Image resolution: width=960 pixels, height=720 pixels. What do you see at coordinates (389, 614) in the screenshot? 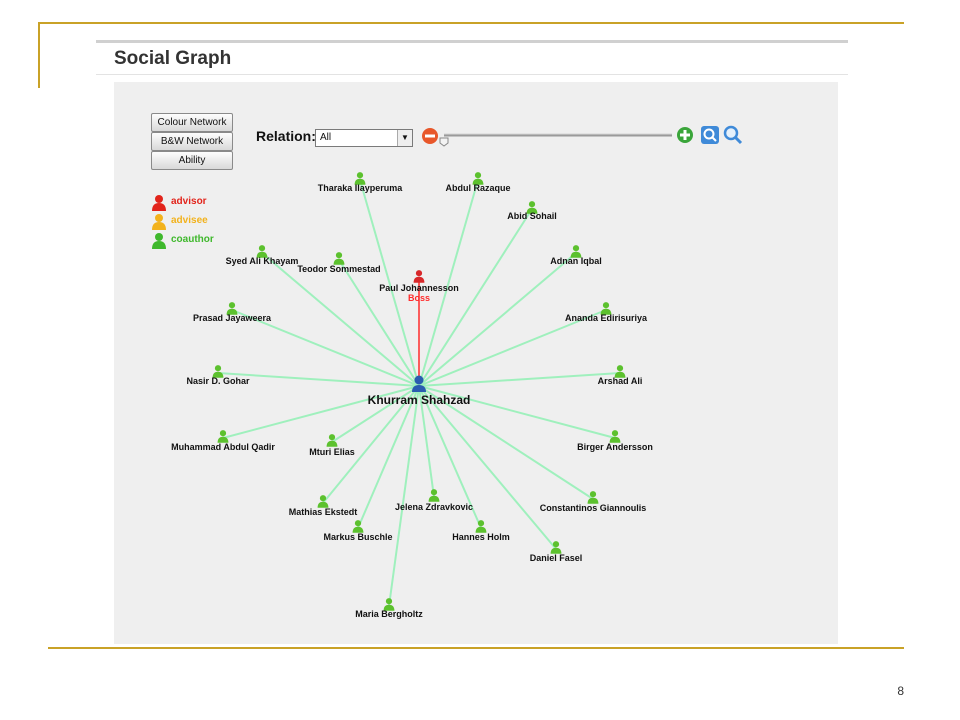
I see `node-label: Maria Bergholtz` at bounding box center [389, 614].